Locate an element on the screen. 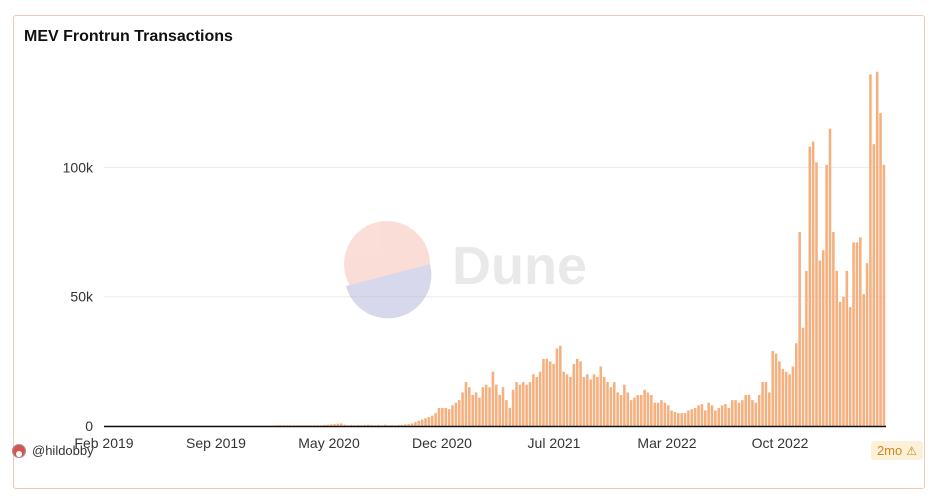 The image size is (935, 504). x-tick-label: Mar 2022 is located at coordinates (666, 443).